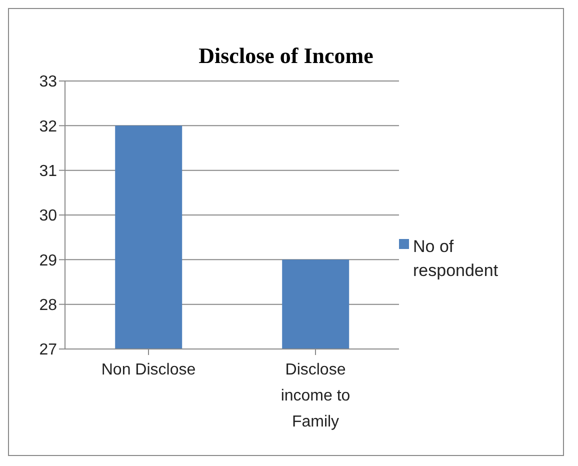 The height and width of the screenshot is (466, 578). Describe the element at coordinates (315, 395) in the screenshot. I see `x-tick-label: Disclose income to Family` at that location.